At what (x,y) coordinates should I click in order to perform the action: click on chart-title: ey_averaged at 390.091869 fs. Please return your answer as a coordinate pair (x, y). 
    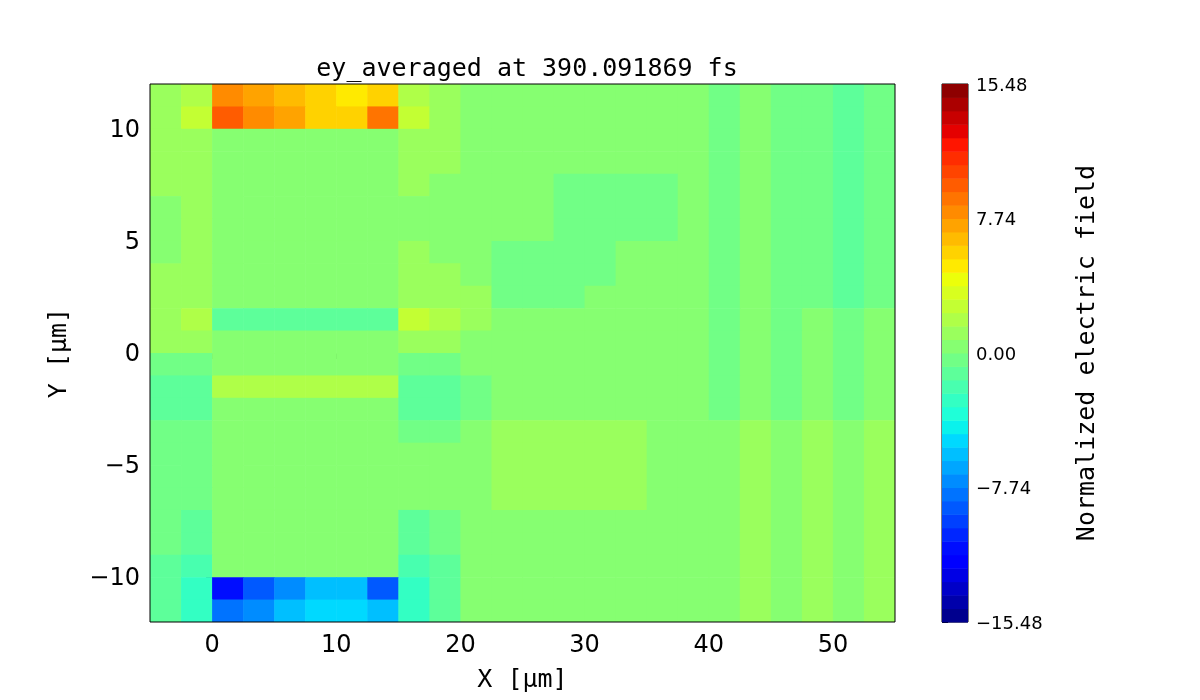
    Looking at the image, I should click on (527, 67).